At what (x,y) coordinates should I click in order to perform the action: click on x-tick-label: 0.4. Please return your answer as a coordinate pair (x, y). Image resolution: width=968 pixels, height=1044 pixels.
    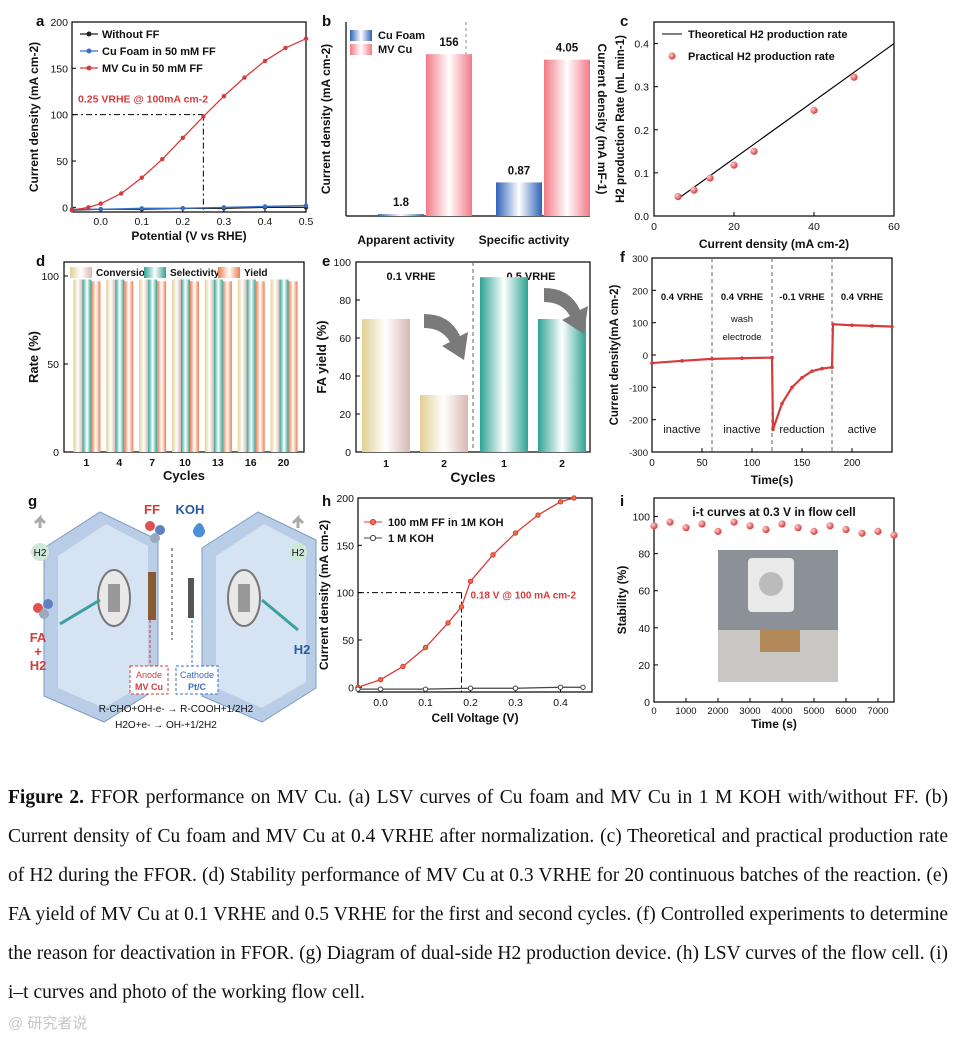
    Looking at the image, I should click on (560, 703).